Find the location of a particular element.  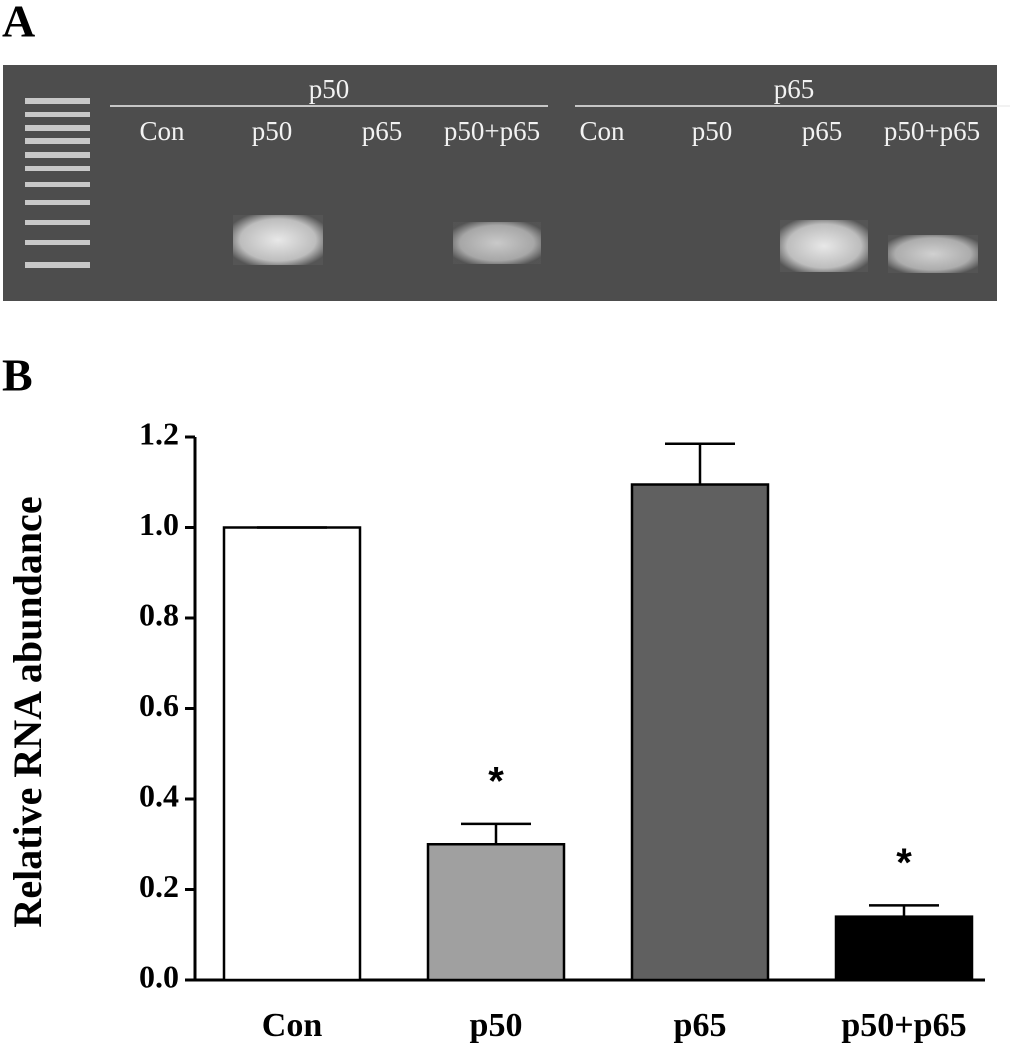

ladder is located at coordinates (57, 183).